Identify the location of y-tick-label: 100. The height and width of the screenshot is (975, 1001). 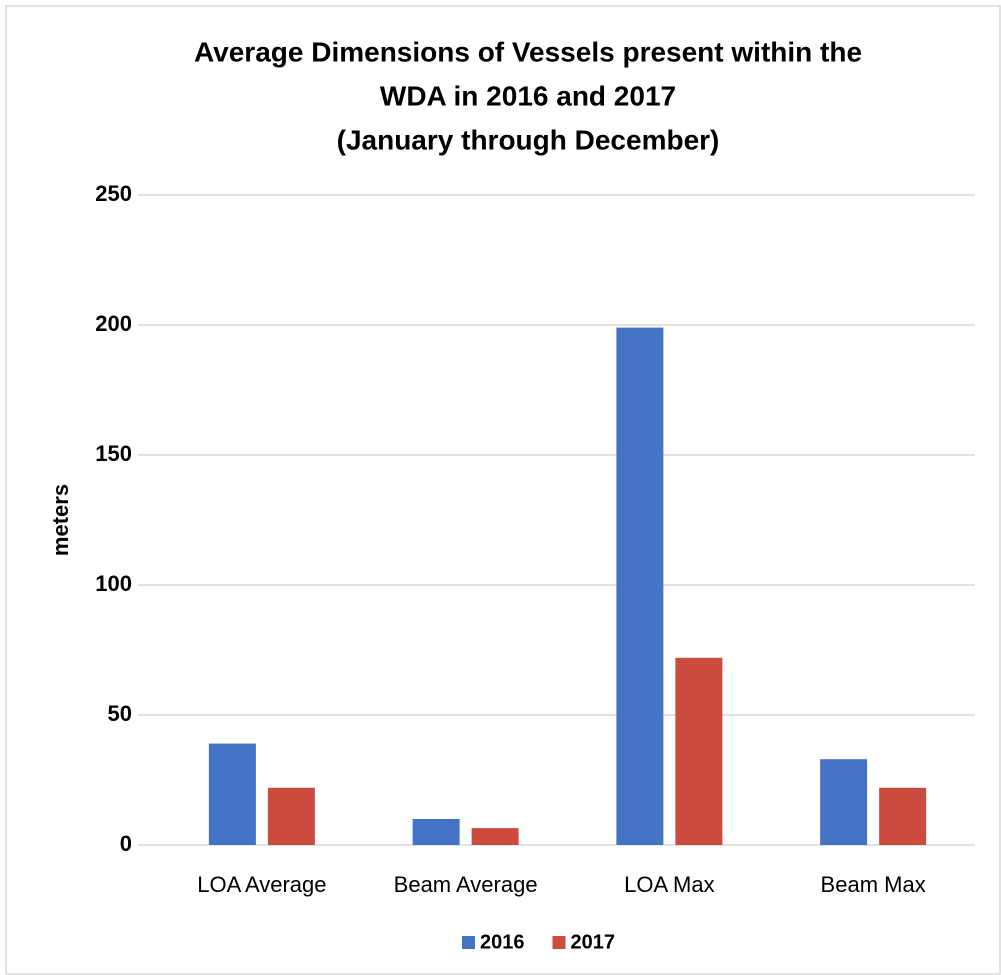
(113, 583).